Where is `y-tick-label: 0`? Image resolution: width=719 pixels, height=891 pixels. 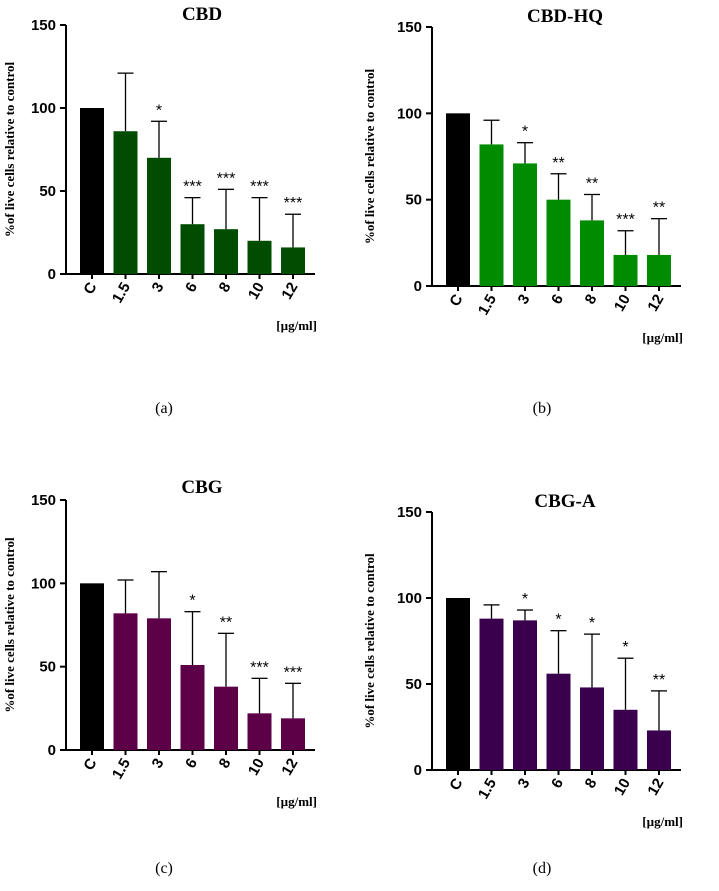 y-tick-label: 0 is located at coordinates (52, 274).